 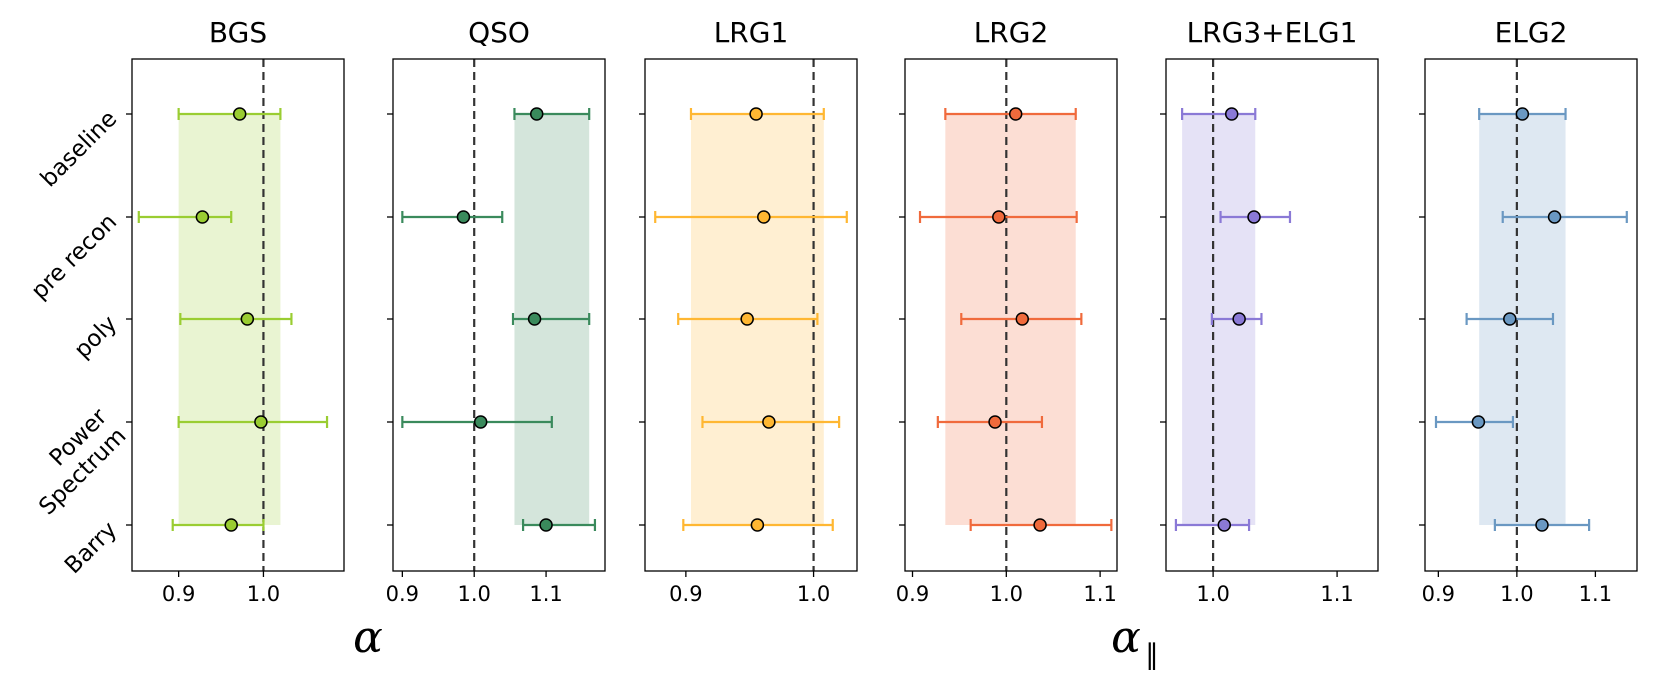 I want to click on panel-bgs: 0.9 1.0 BGS, so click(x=235, y=311).